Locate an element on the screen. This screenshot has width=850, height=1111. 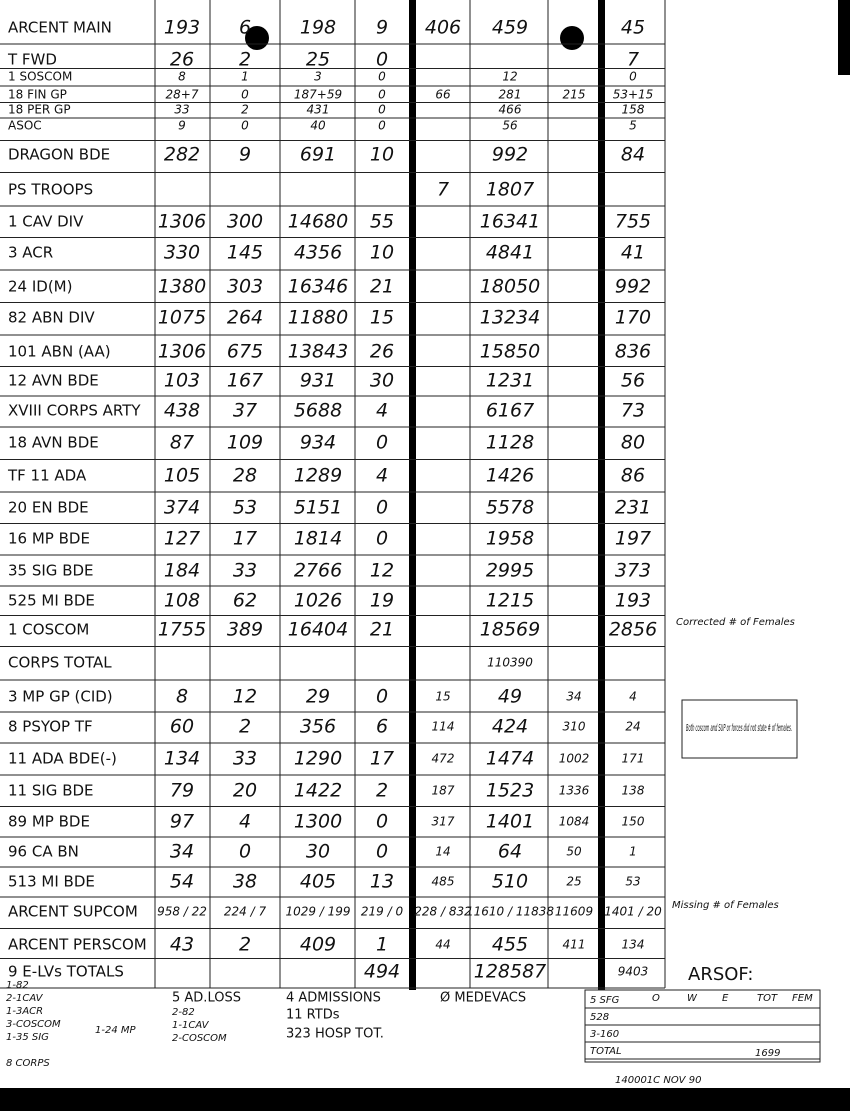
cell: 34 is located at coordinates (573, 697).